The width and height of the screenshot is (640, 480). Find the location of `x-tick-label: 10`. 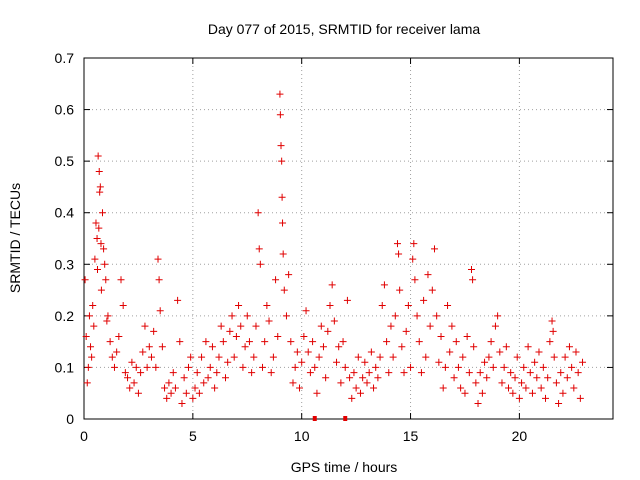

x-tick-label: 10 is located at coordinates (302, 436).